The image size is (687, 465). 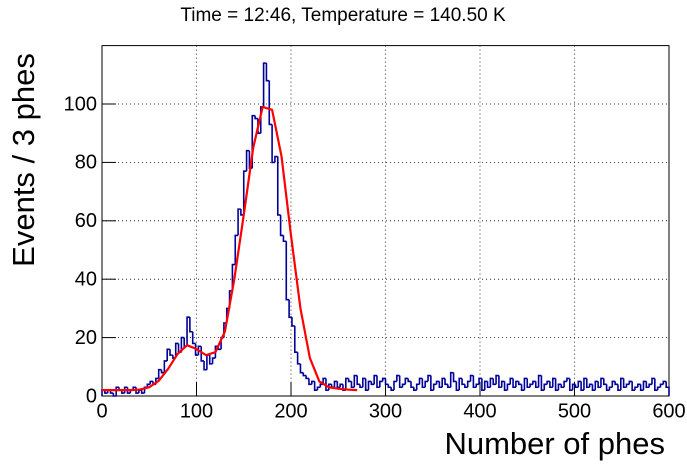 What do you see at coordinates (101, 411) in the screenshot?
I see `x-tick-label: 0` at bounding box center [101, 411].